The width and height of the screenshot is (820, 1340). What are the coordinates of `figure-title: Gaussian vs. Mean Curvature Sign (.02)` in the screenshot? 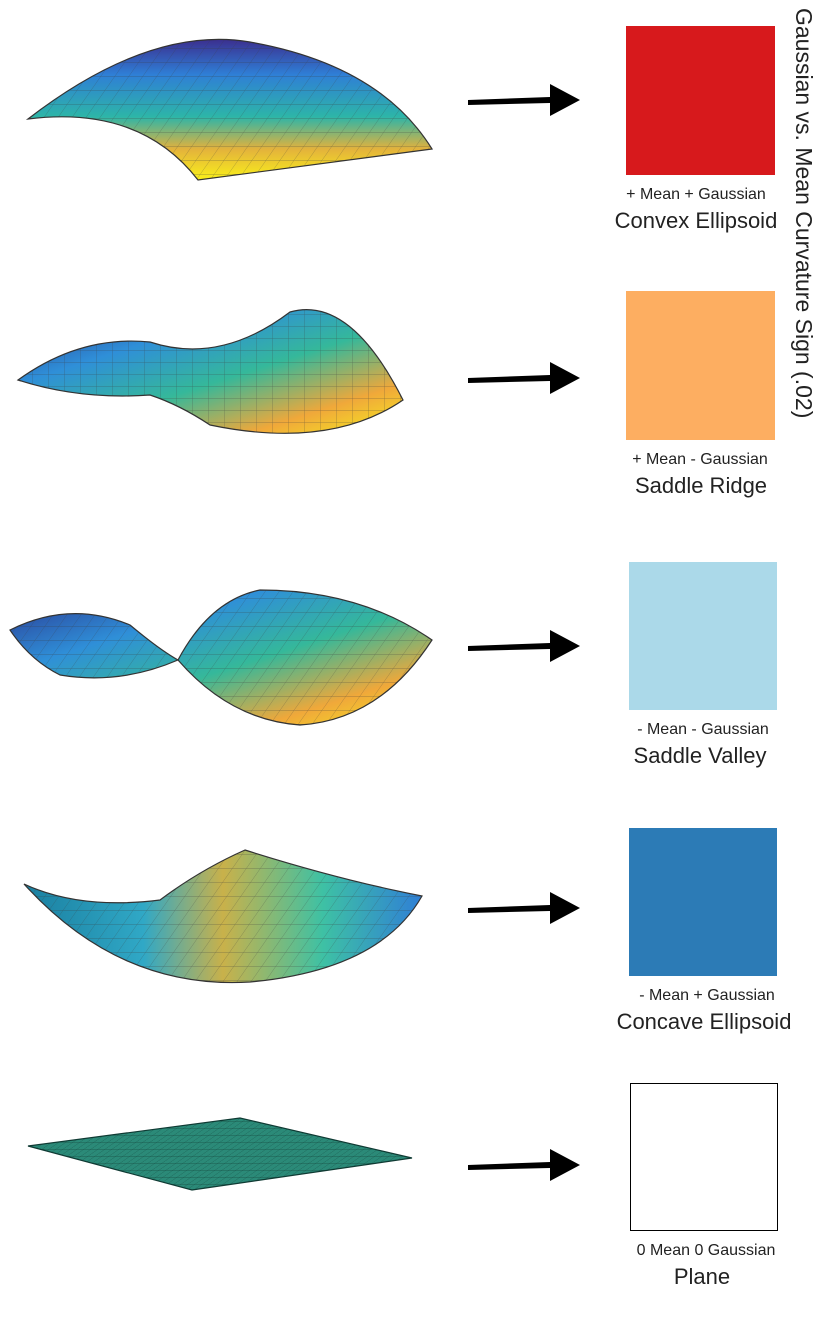 It's located at (804, 213).